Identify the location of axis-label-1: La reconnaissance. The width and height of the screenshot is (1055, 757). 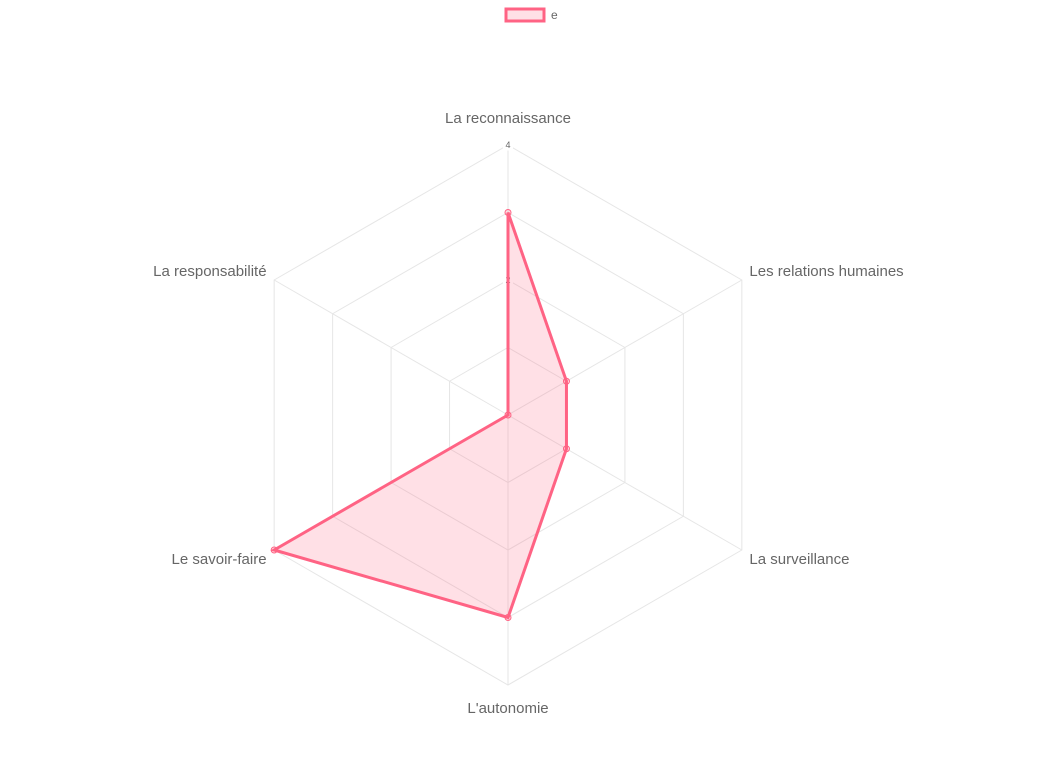
(508, 118).